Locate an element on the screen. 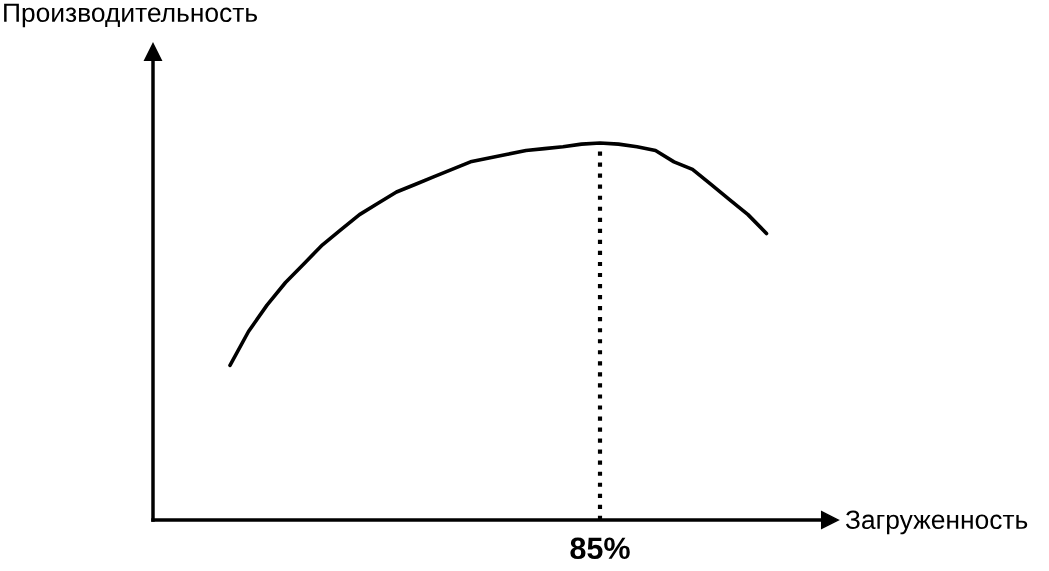 The image size is (1049, 571). y-axis-title: Производительность is located at coordinates (131, 15).